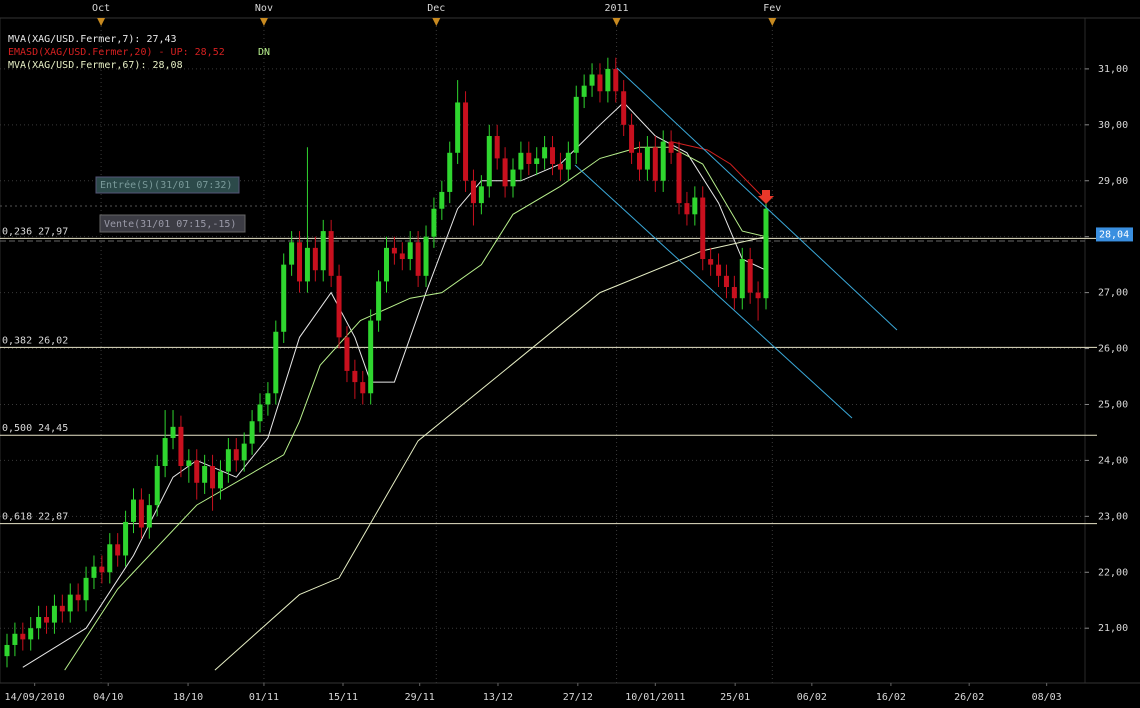  I want to click on x-tick-label: 14/09/2010, so click(35, 697).